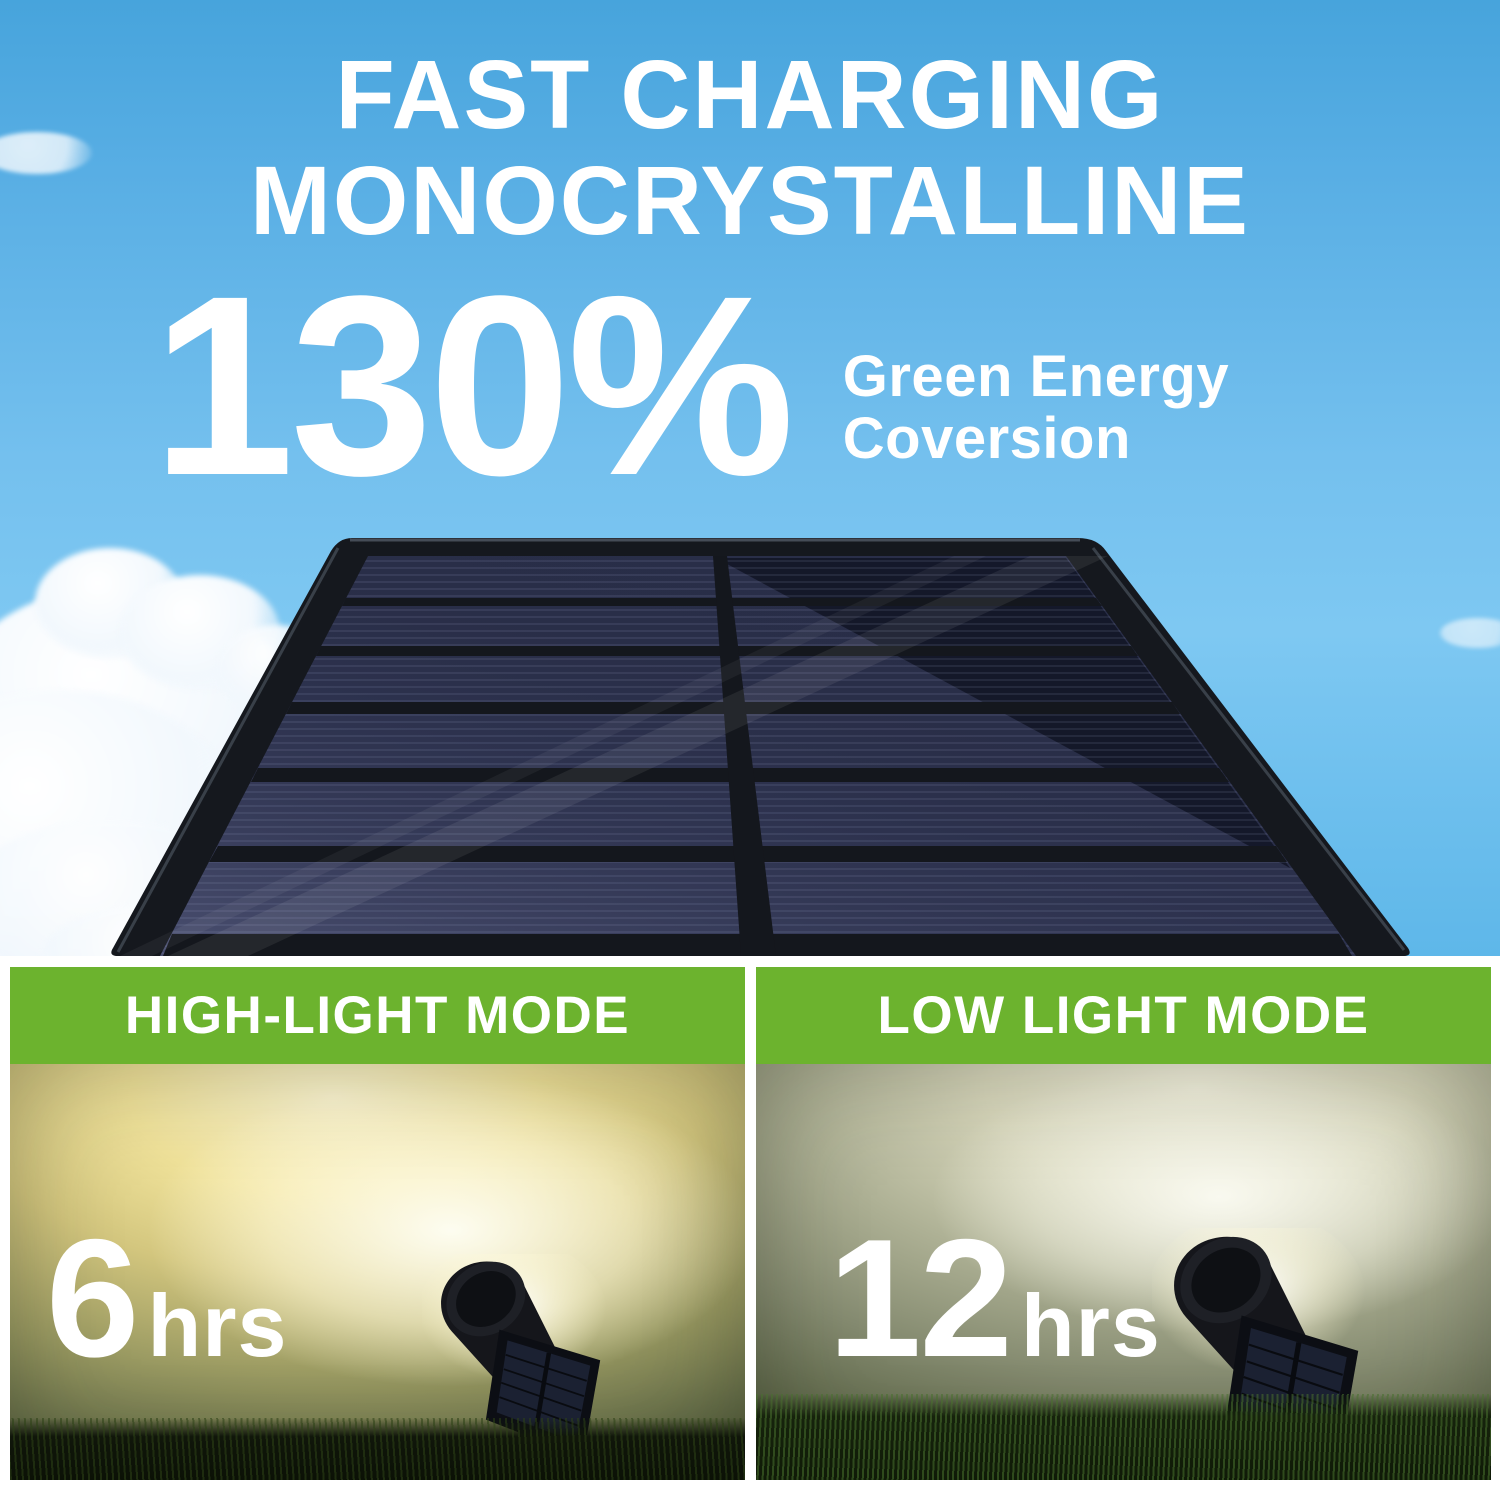 Image resolution: width=1500 pixels, height=1487 pixels. What do you see at coordinates (377, 1272) in the screenshot?
I see `mode-photo-high: 6 hrs` at bounding box center [377, 1272].